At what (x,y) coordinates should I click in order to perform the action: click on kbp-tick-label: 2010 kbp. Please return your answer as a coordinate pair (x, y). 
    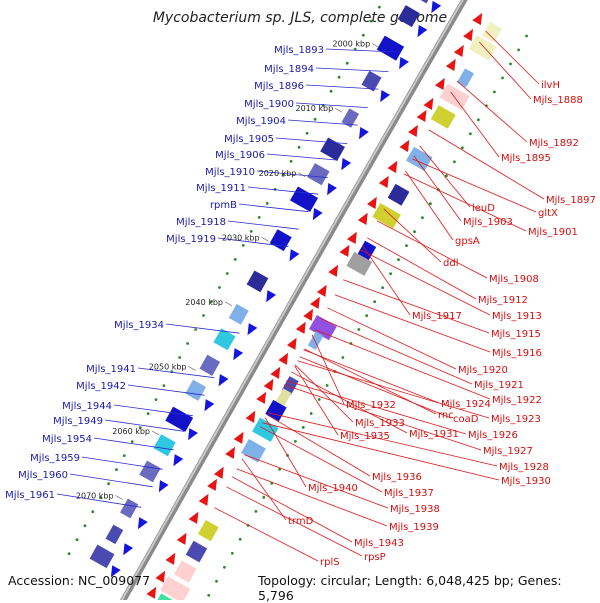
    Looking at the image, I should click on (314, 108).